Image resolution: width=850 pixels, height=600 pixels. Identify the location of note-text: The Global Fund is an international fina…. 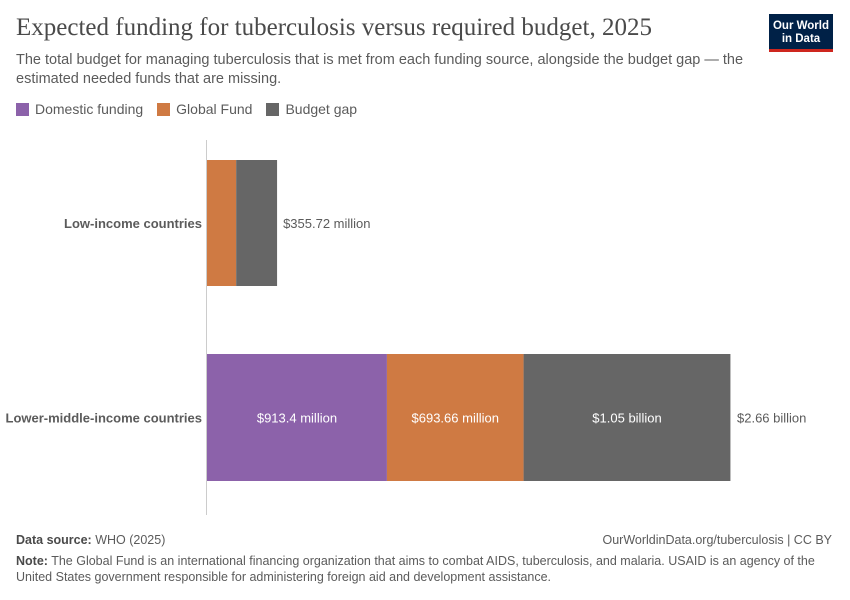
(415, 569).